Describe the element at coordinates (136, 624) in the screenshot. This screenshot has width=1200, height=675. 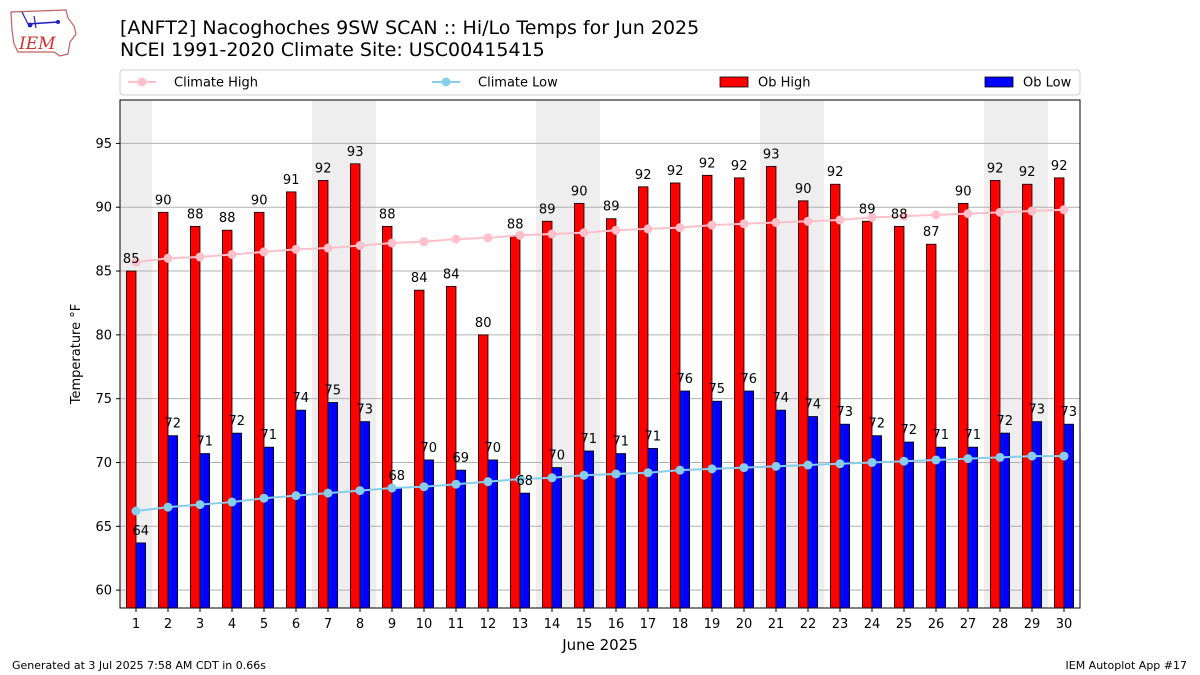
I see `x-tick-label: 1` at that location.